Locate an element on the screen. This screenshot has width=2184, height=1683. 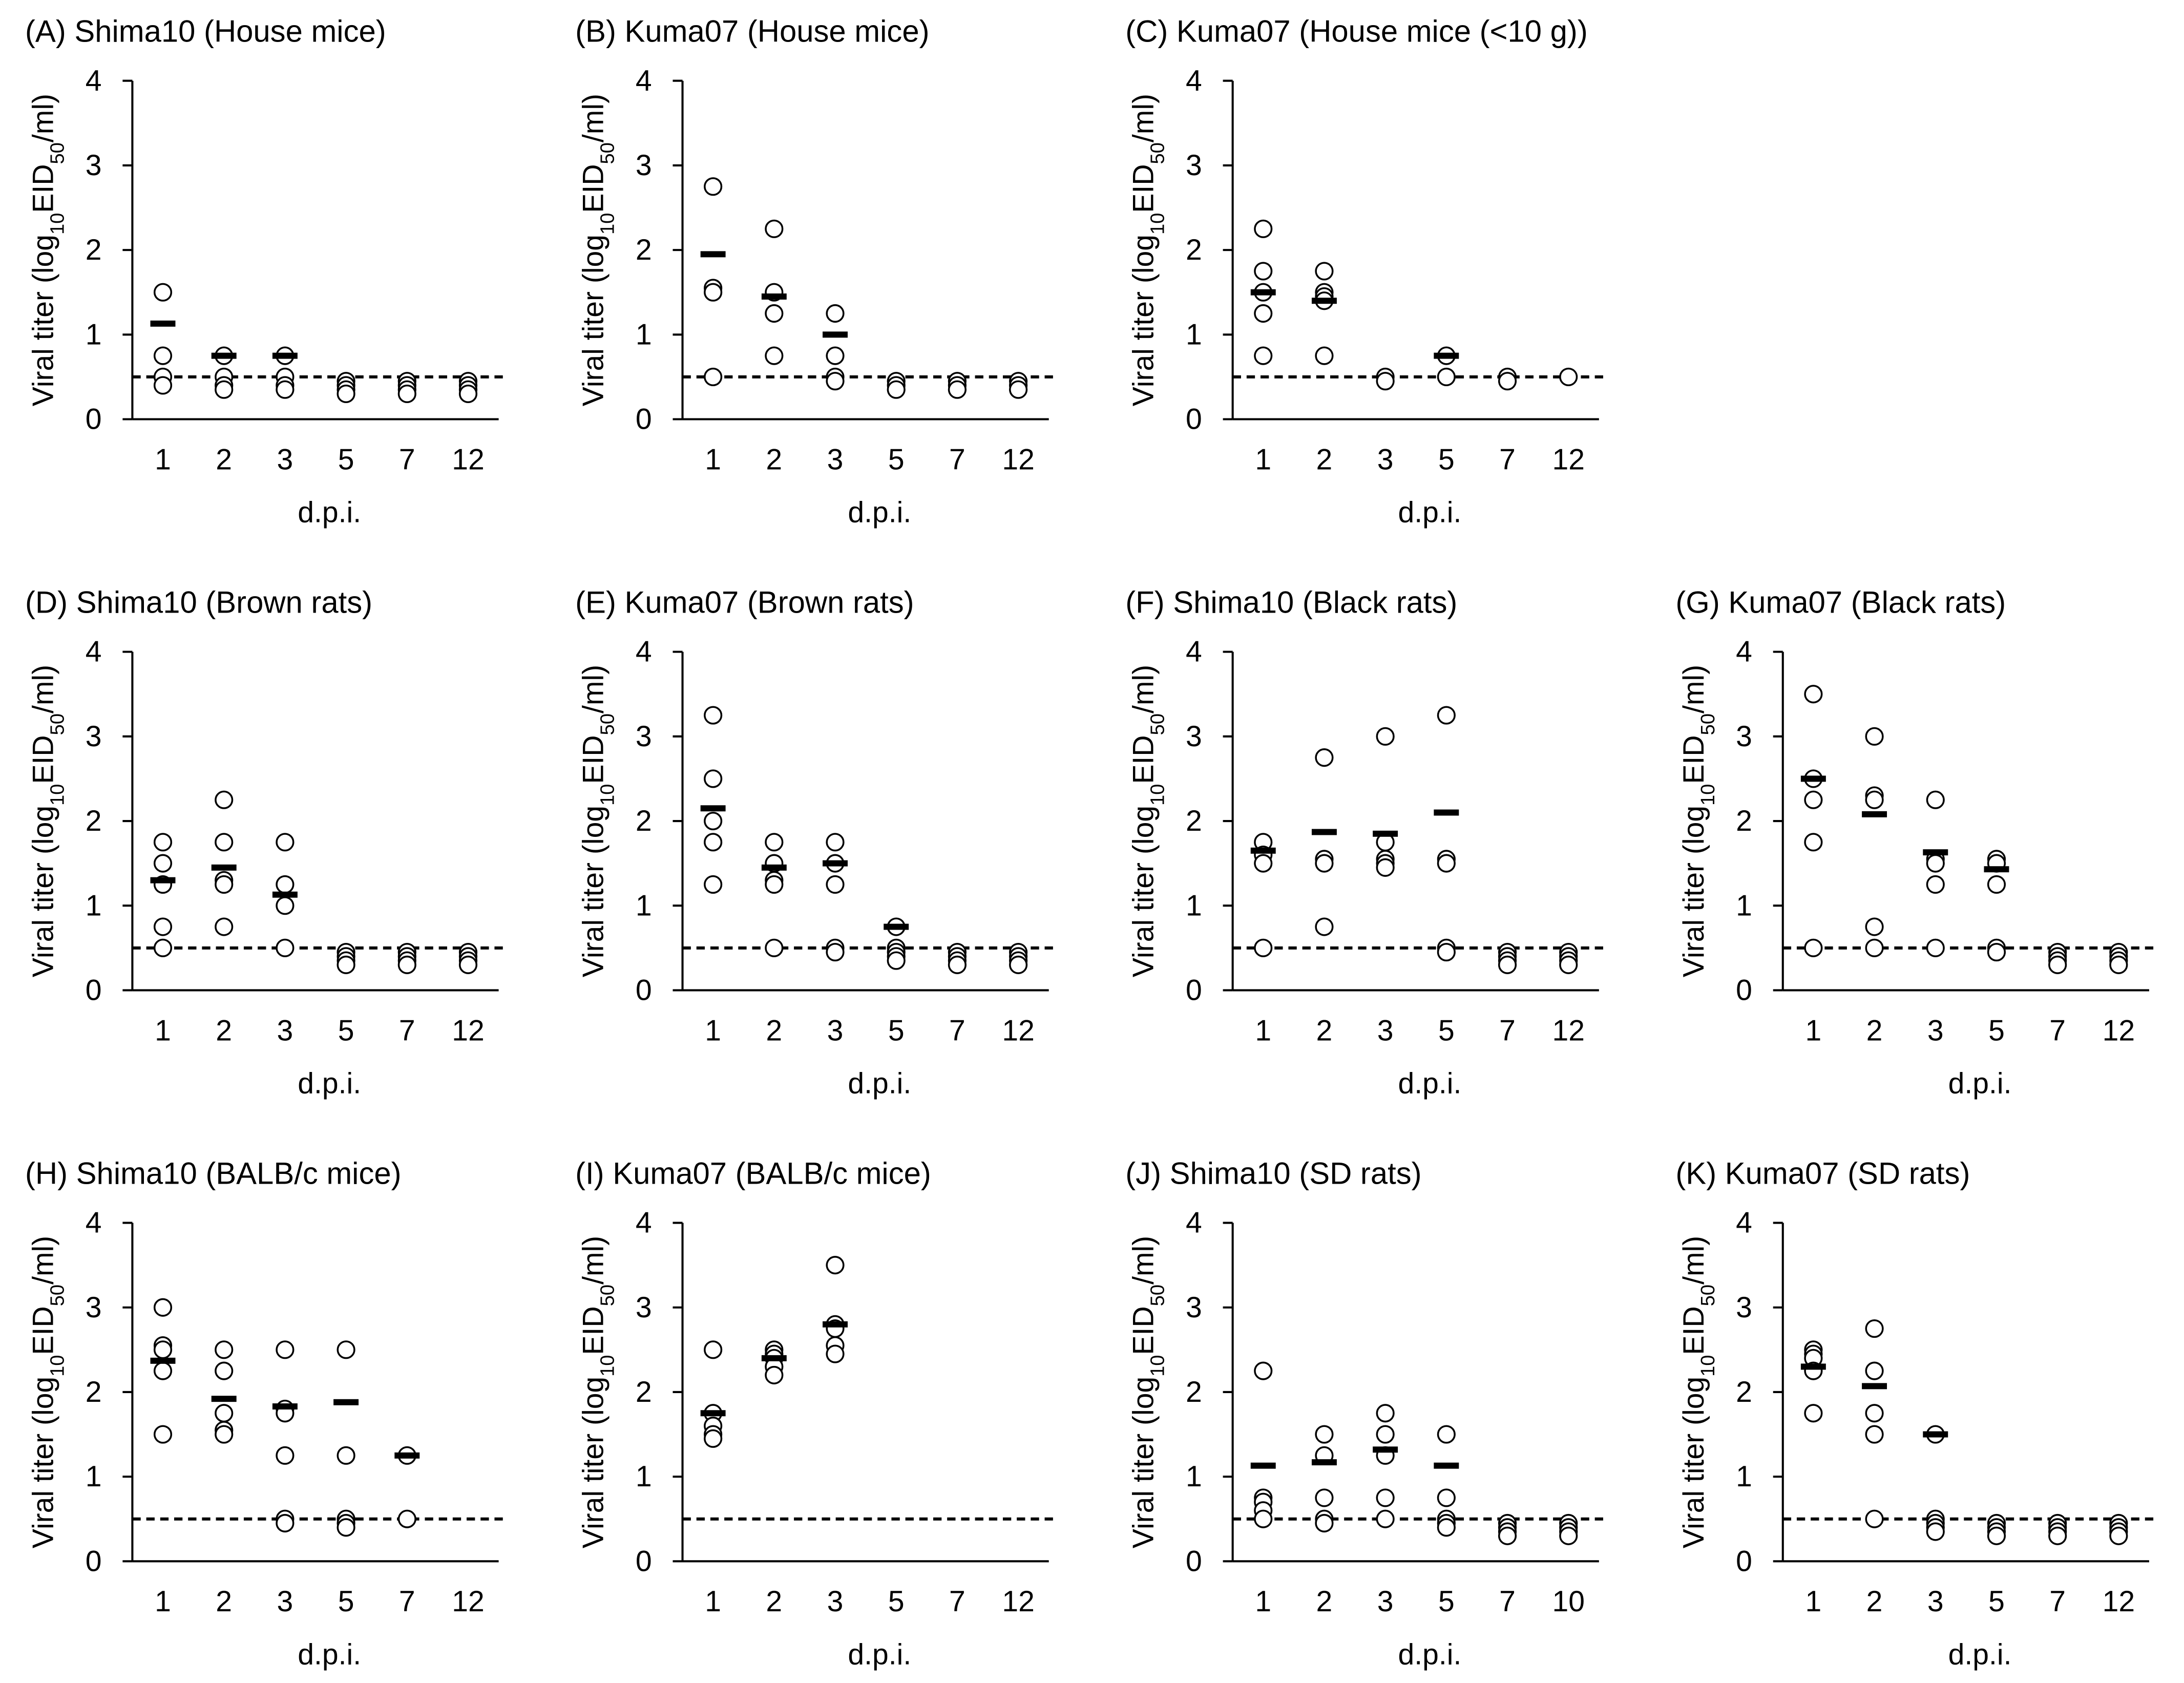
panel-title: (F) Shima10 (Black rats) is located at coordinates (1291, 602).